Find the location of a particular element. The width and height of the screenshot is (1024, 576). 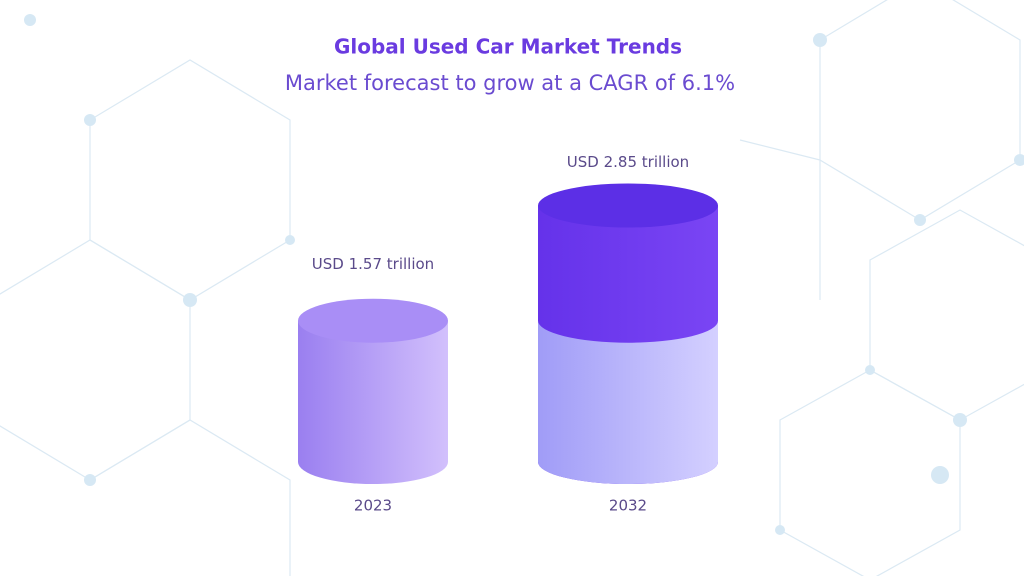

cylinder is located at coordinates (373, 391).